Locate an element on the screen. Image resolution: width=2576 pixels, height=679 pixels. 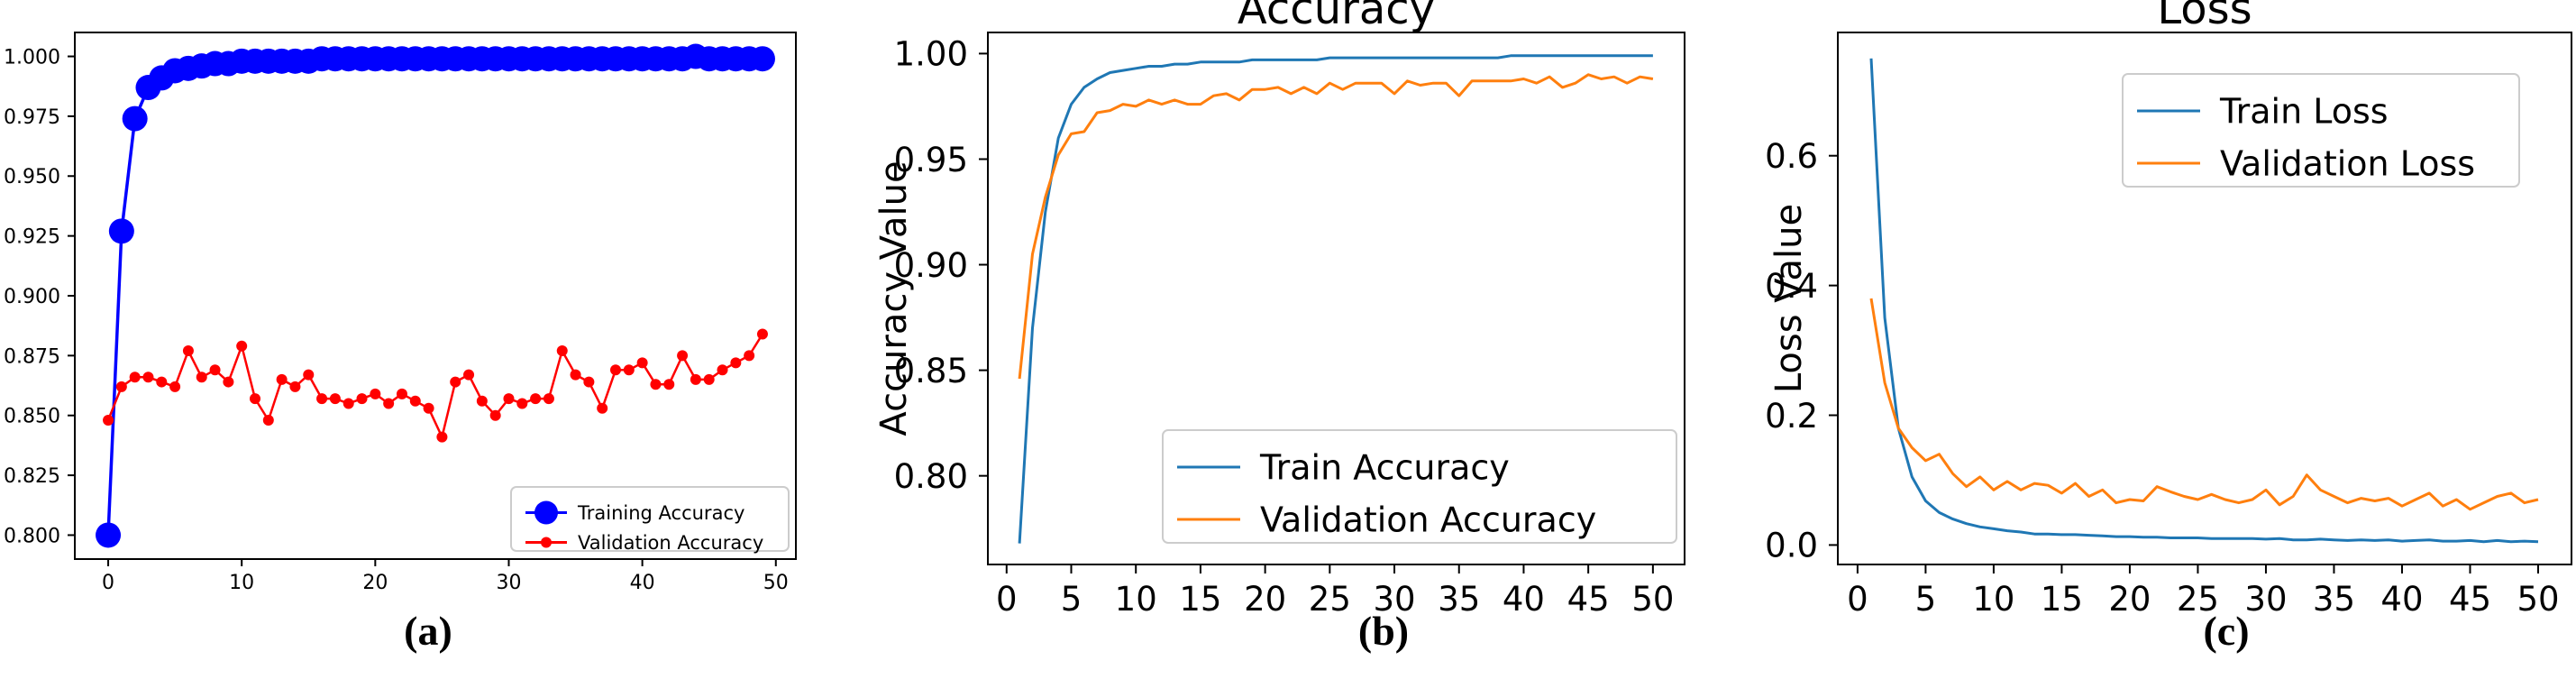
chart-title: Accuracy is located at coordinates (1336, 17).